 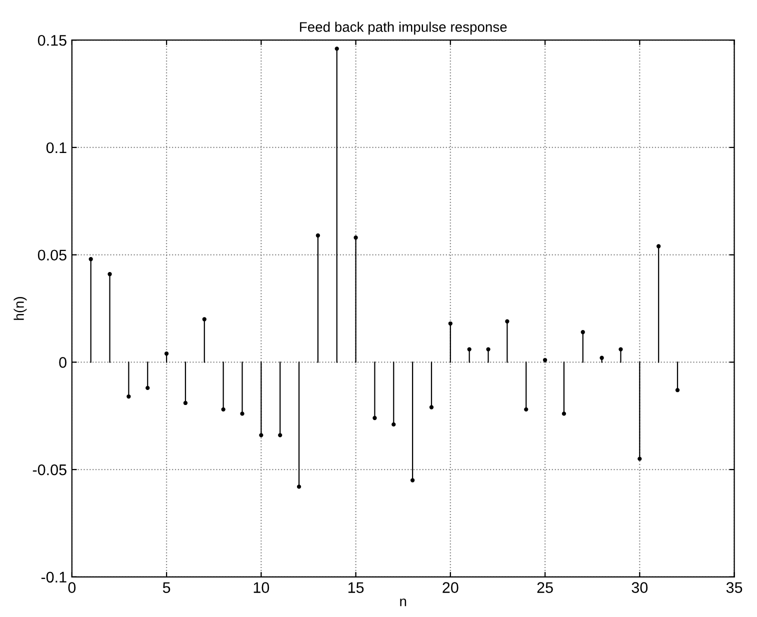 What do you see at coordinates (640, 587) in the screenshot?
I see `x-tick-label: 30` at bounding box center [640, 587].